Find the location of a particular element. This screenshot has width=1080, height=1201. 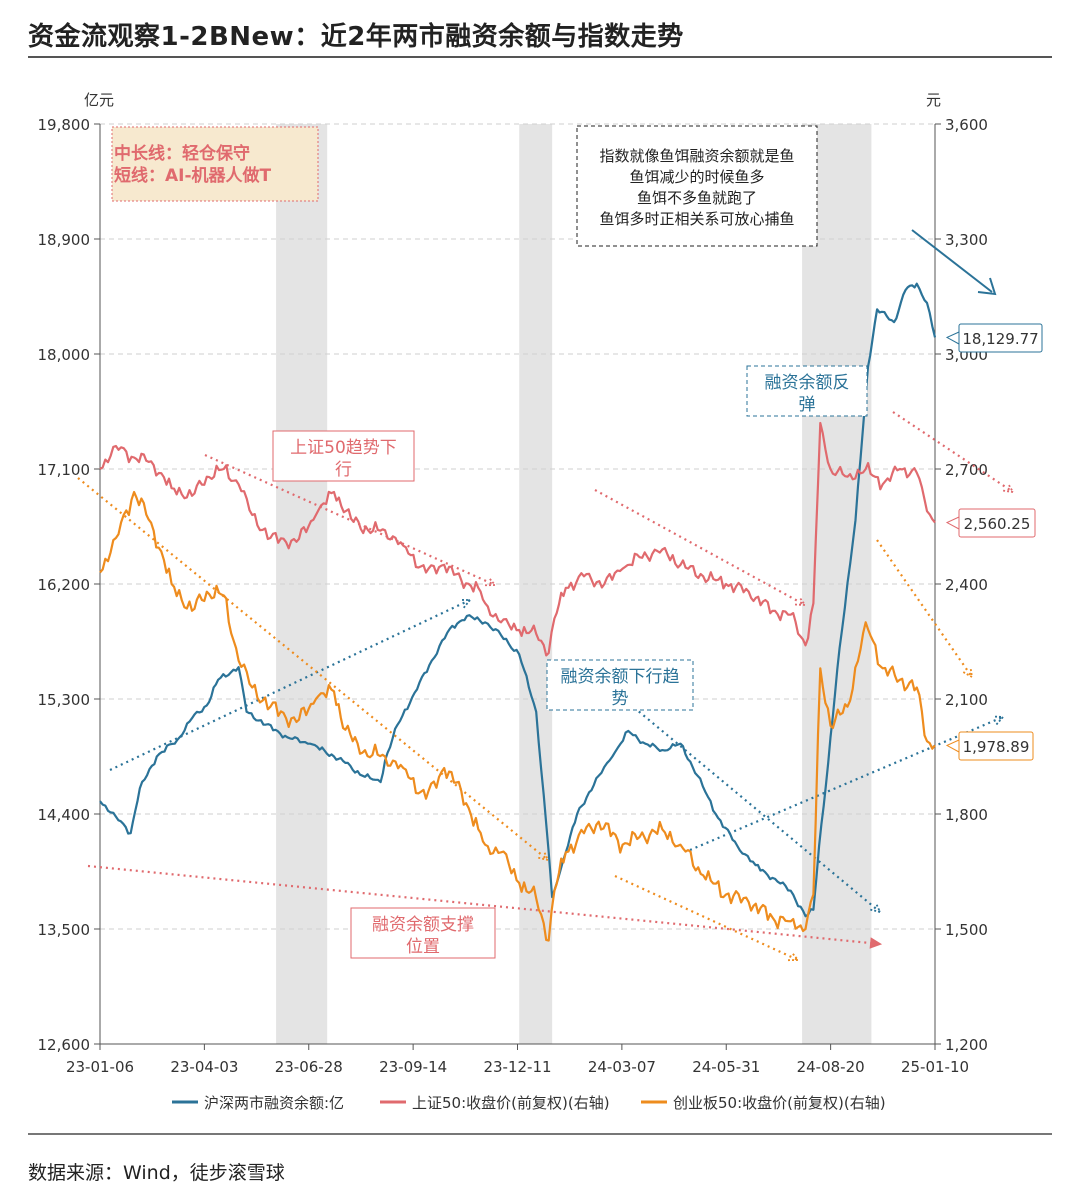

x-tick-label: 23-09-14 is located at coordinates (413, 1067).